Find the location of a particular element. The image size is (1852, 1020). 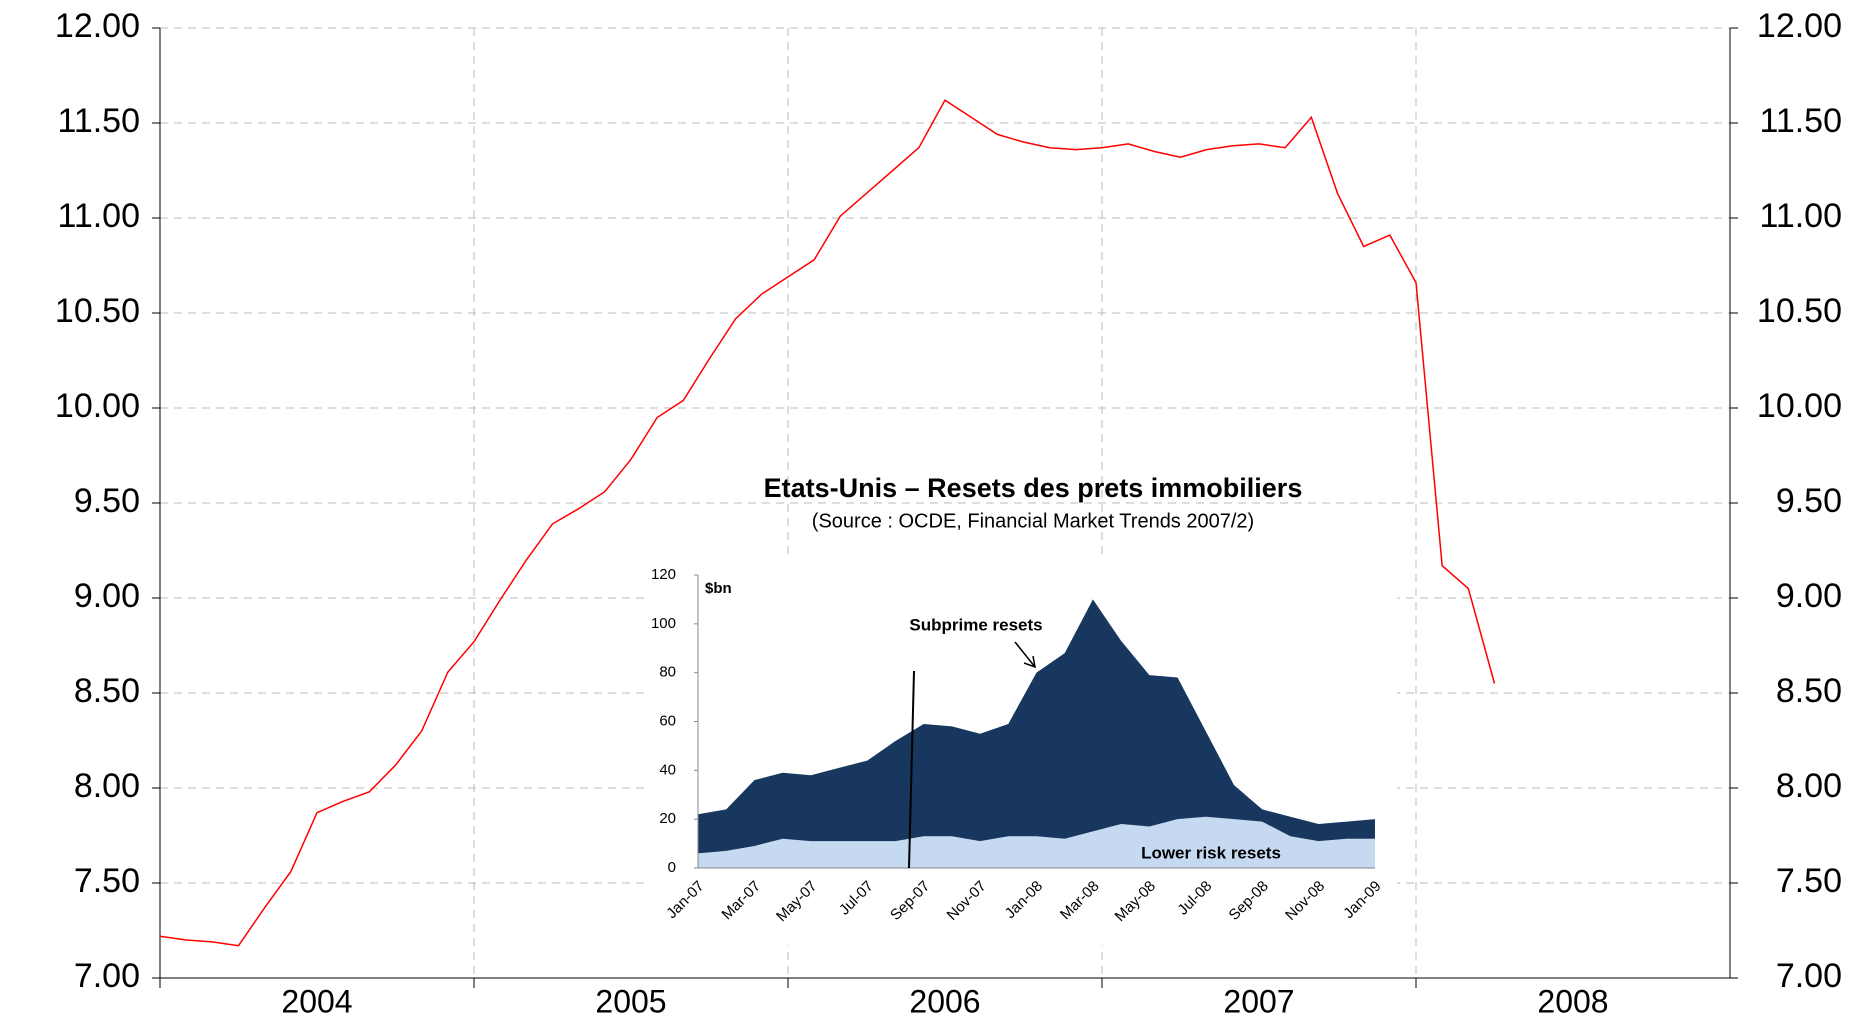

inset-y-tick-label: 120 is located at coordinates (663, 574).